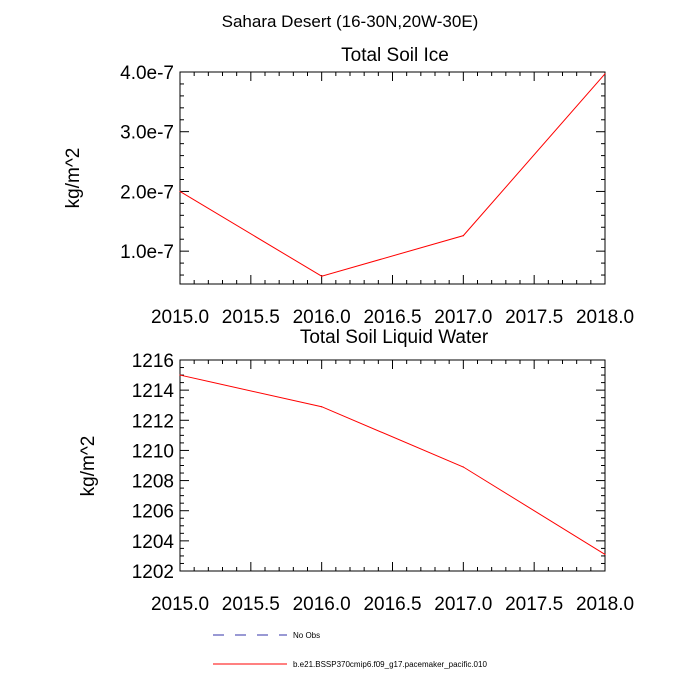 Image resolution: width=700 pixels, height=700 pixels. I want to click on soil-liquid-water-x-tick-label: 2015.5, so click(251, 604).